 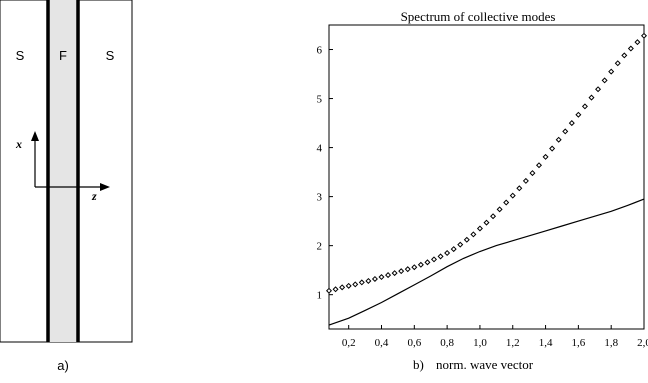 What do you see at coordinates (579, 343) in the screenshot?
I see `x-tick-label: 1,6` at bounding box center [579, 343].